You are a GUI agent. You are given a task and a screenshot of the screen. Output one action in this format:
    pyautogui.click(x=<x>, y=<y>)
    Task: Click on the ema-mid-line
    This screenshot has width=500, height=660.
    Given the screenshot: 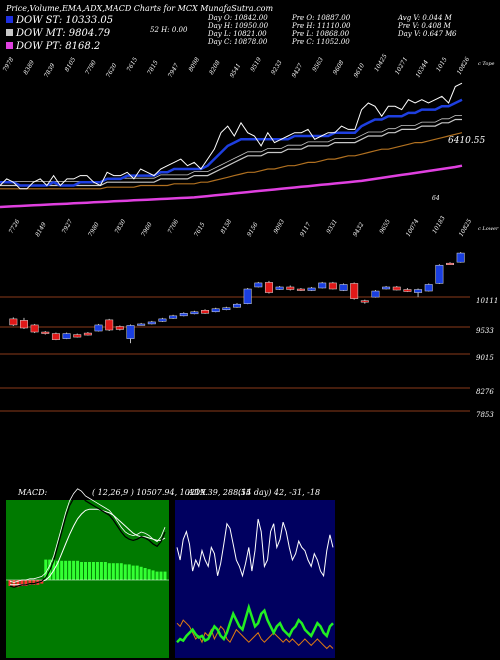 What is the action you would take?
    pyautogui.click(x=231, y=152)
    